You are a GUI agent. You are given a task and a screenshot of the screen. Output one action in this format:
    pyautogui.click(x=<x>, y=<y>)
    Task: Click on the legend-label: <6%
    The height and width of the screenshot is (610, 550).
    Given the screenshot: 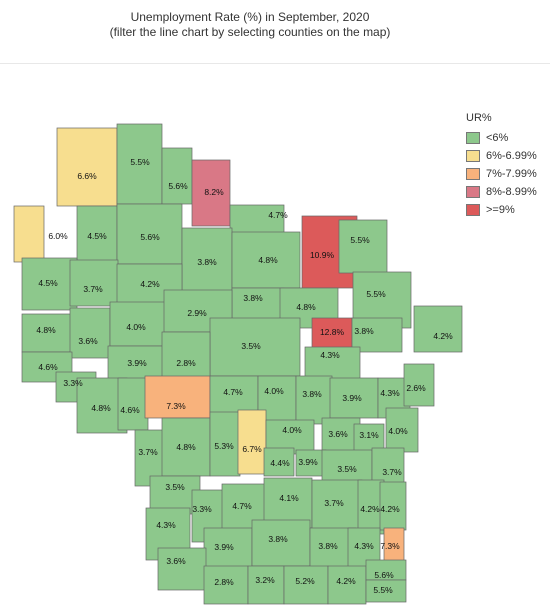 What is the action you would take?
    pyautogui.click(x=497, y=138)
    